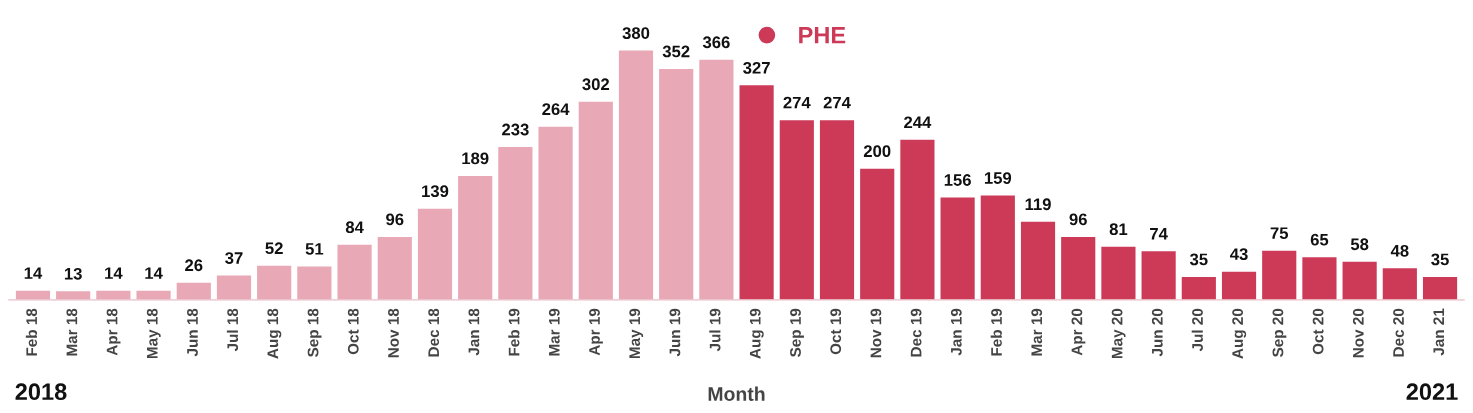  Describe the element at coordinates (194, 265) in the screenshot. I see `data-label: 26` at that location.